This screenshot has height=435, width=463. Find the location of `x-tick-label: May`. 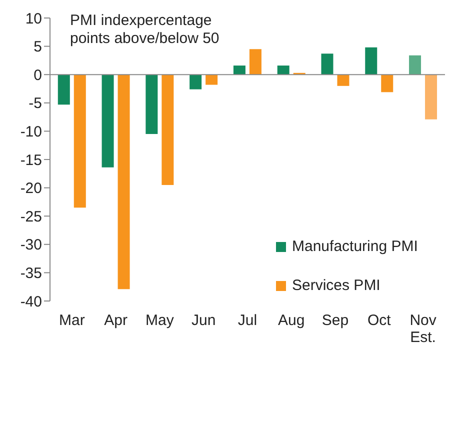

x-tick-label: May is located at coordinates (160, 320).